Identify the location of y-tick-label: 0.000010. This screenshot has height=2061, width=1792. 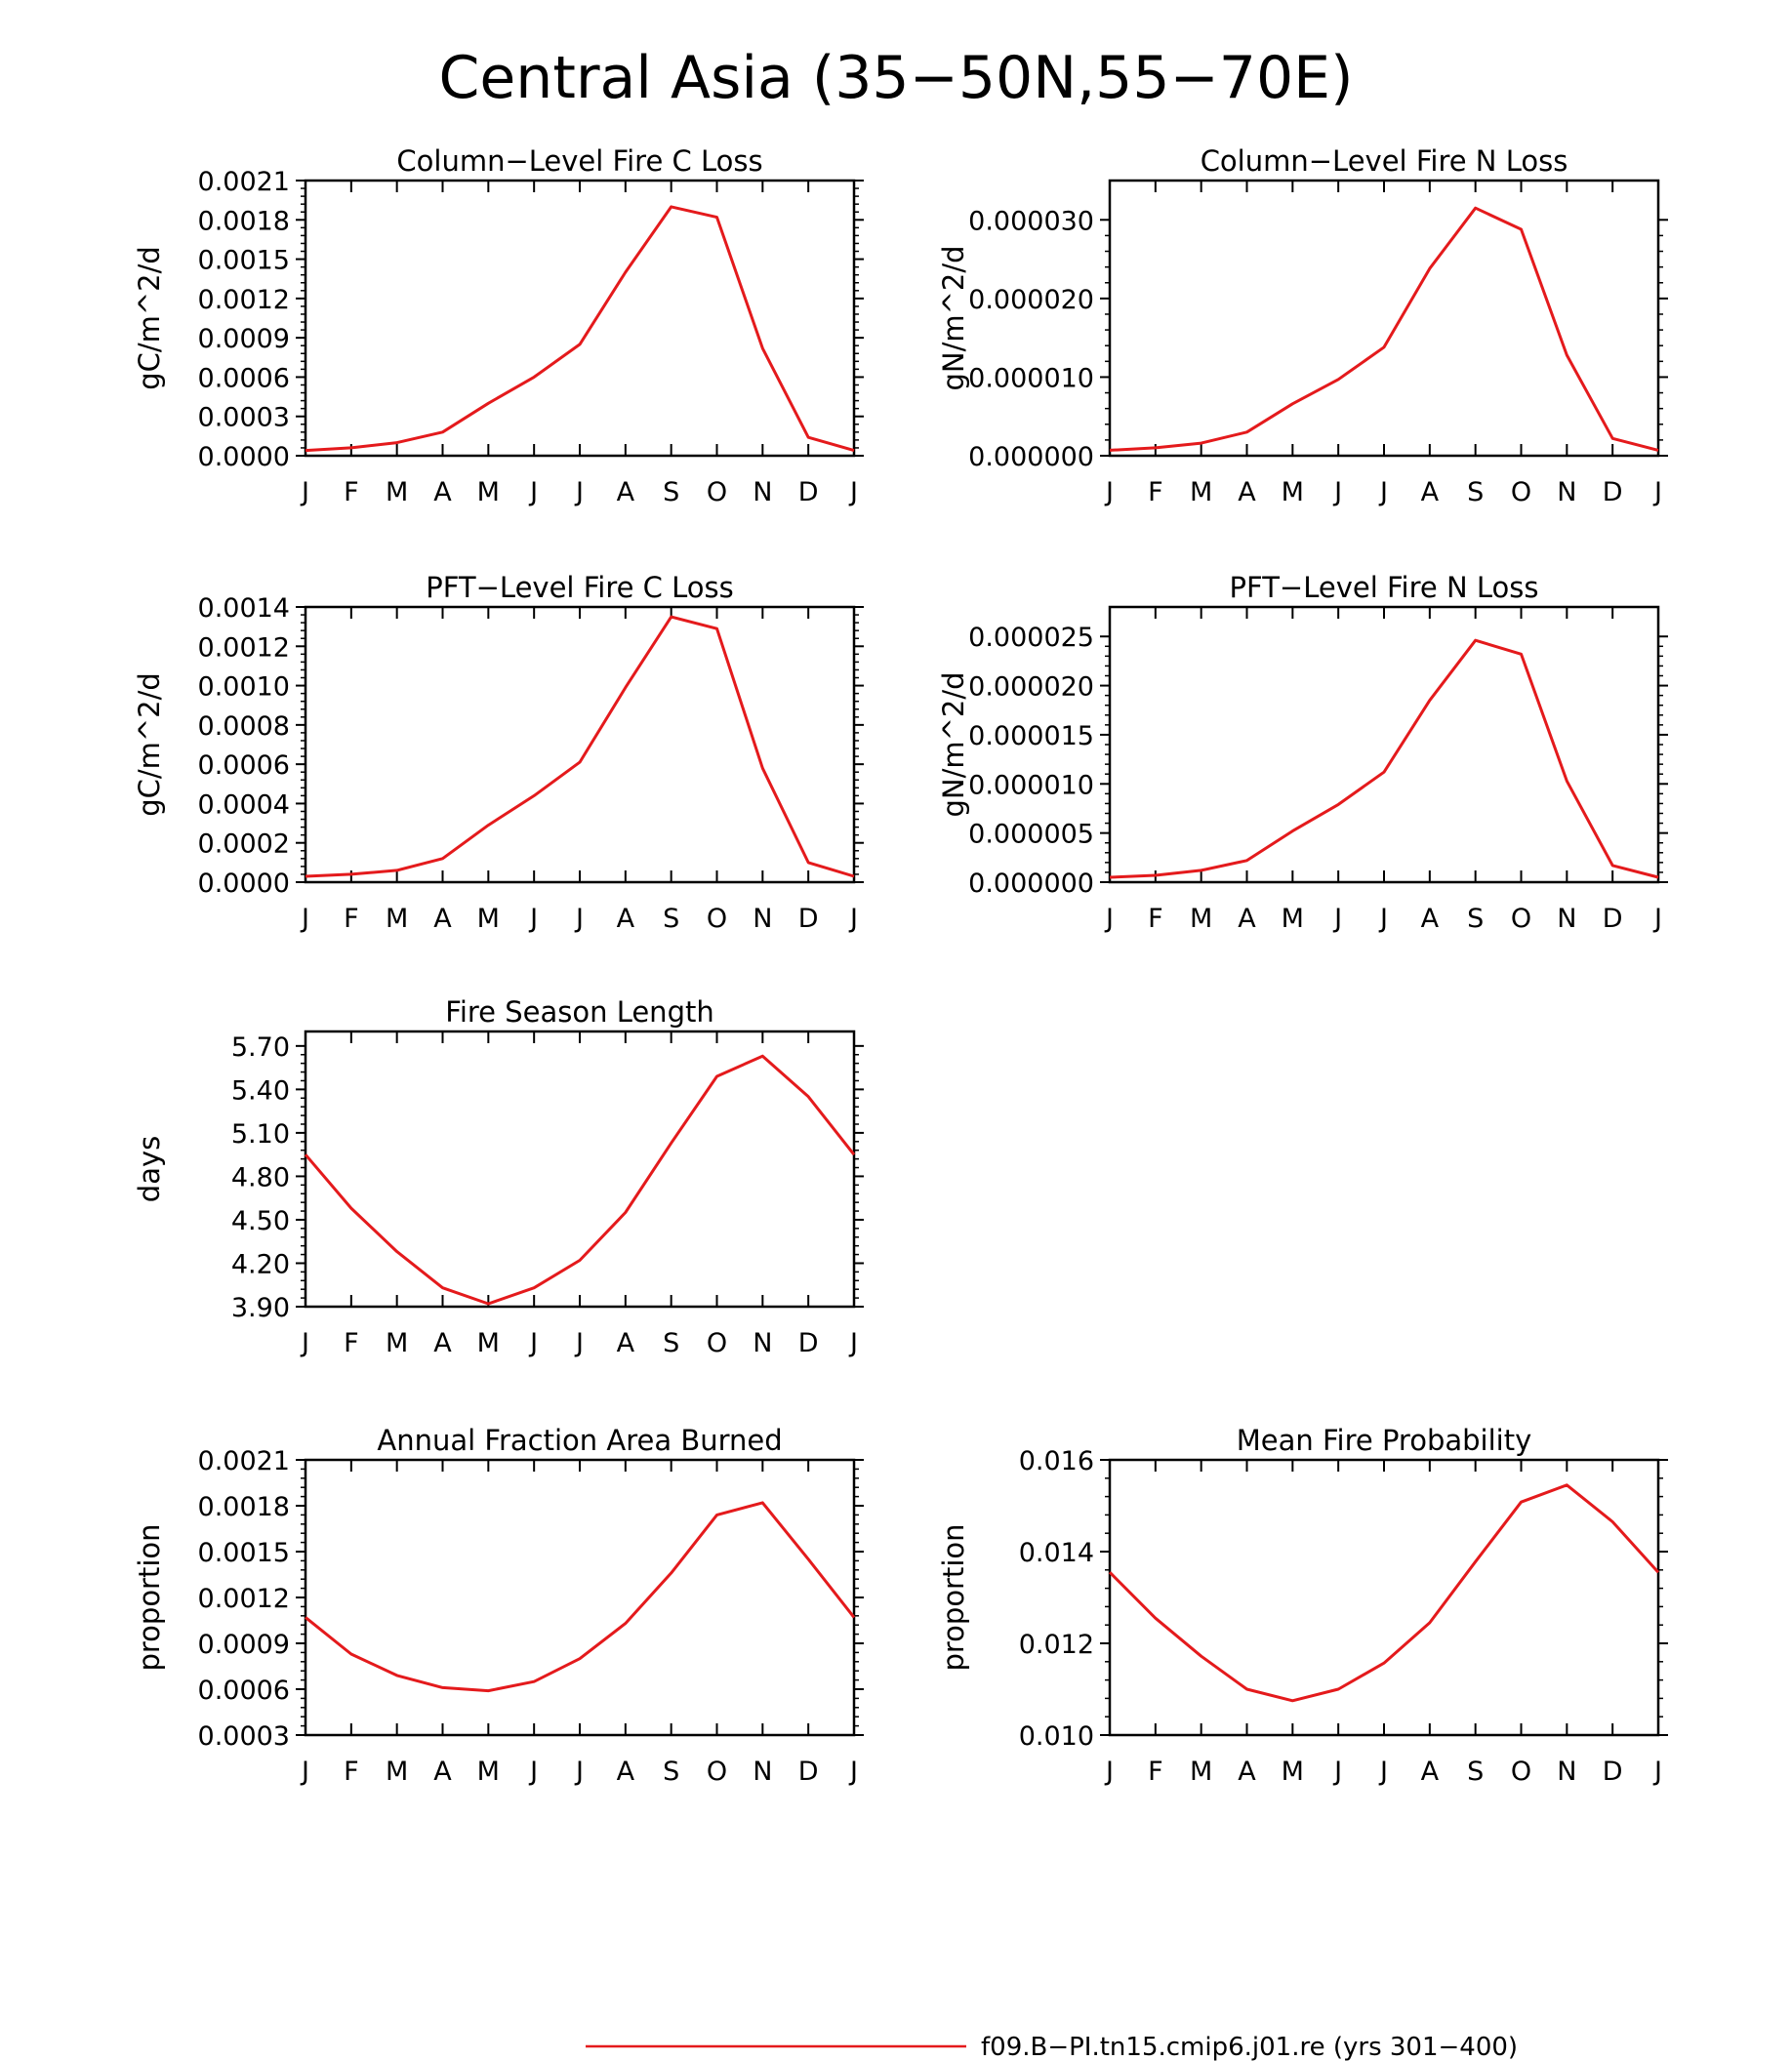
(1031, 378).